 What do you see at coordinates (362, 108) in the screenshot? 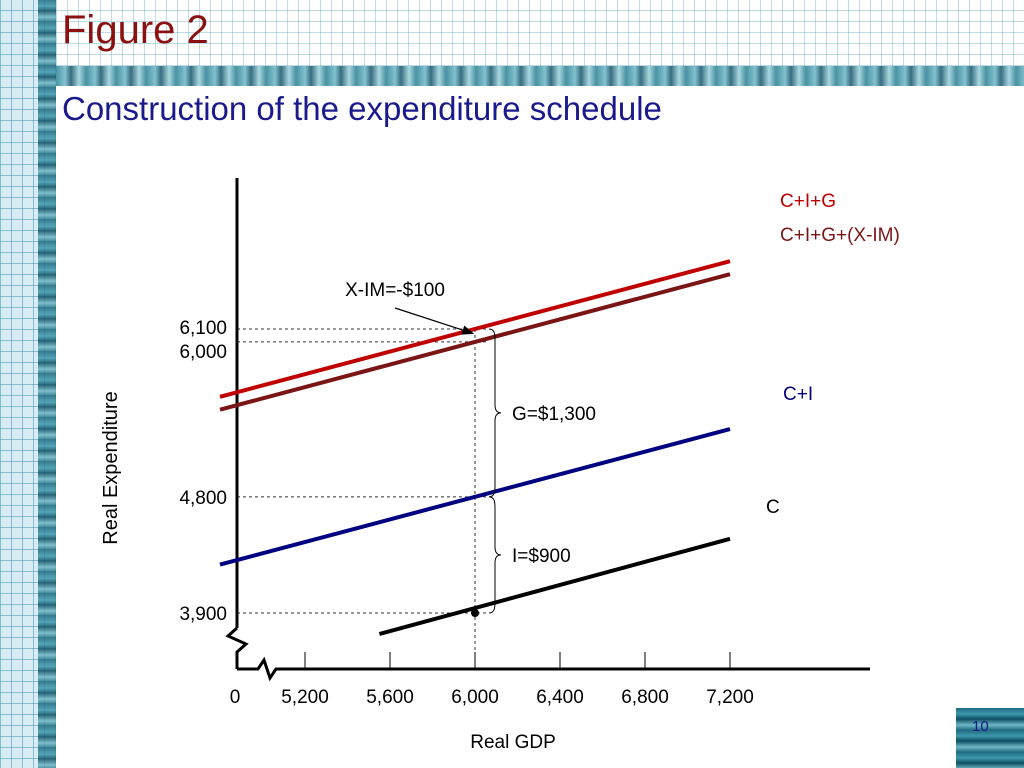
I see `slide-subtitle: Construction of the expenditure schedule` at bounding box center [362, 108].